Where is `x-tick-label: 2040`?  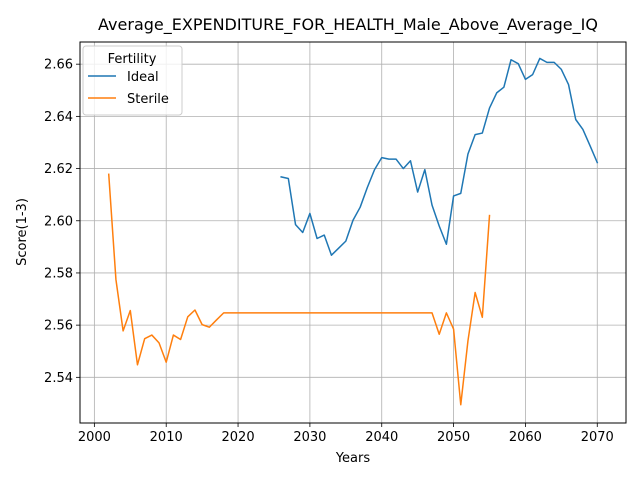 x-tick-label: 2040 is located at coordinates (381, 437).